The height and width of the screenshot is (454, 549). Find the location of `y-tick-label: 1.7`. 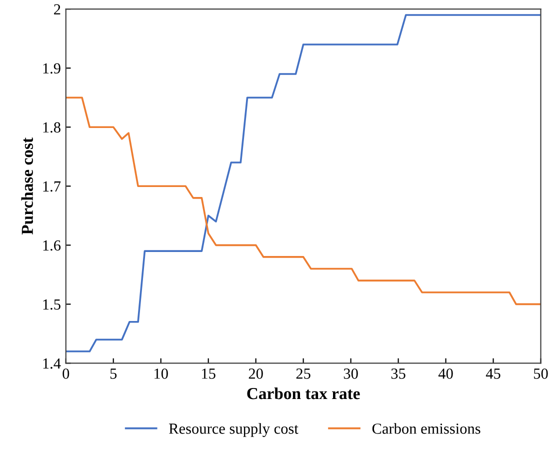

y-tick-label: 1.7 is located at coordinates (52, 186).